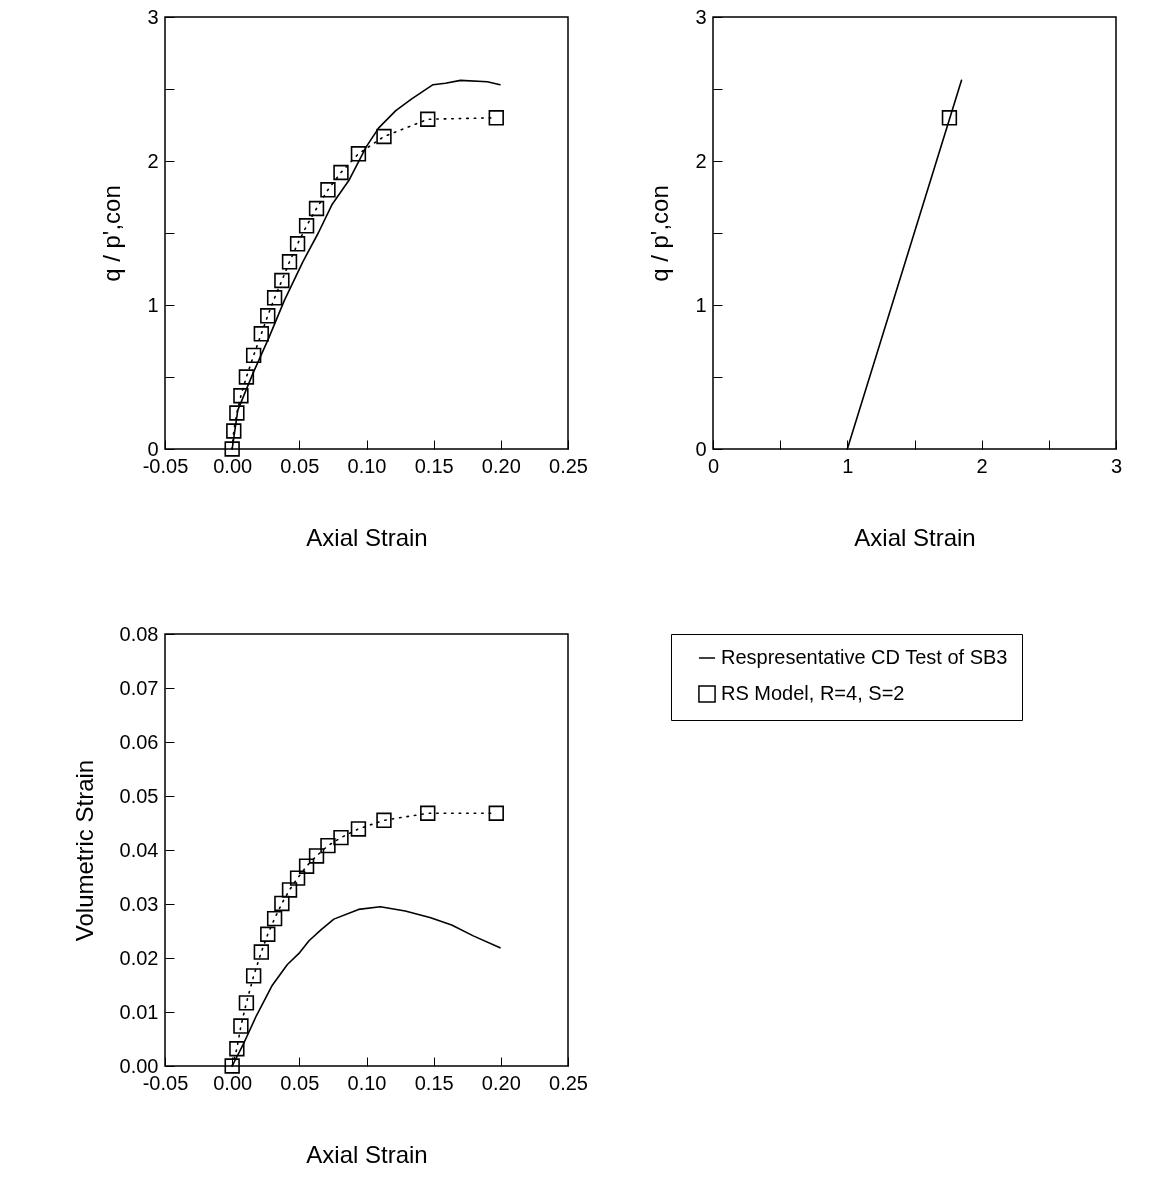 The width and height of the screenshot is (1161, 1184). What do you see at coordinates (139, 957) in the screenshot?
I see `y-tick-label: 0.02` at bounding box center [139, 957].